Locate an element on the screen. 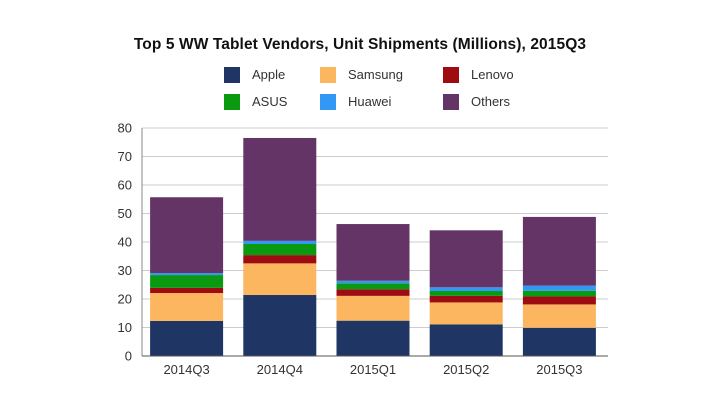 This screenshot has height=404, width=720. legend-item-samsung: Samsung is located at coordinates (361, 74).